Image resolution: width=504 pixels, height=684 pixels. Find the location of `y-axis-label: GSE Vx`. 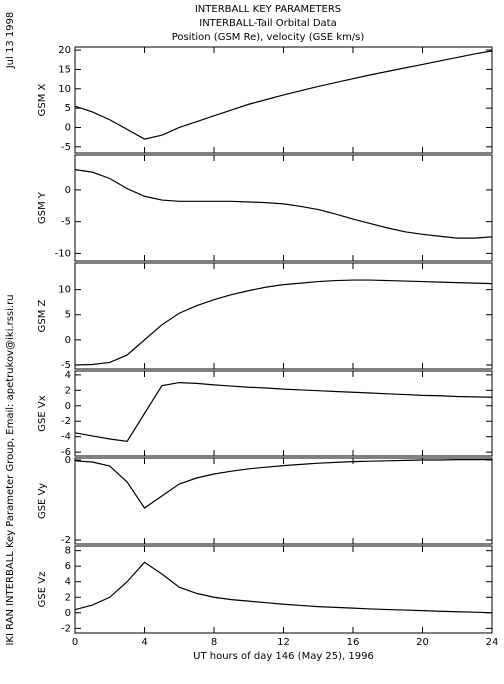

y-axis-label: GSE Vx is located at coordinates (42, 413).